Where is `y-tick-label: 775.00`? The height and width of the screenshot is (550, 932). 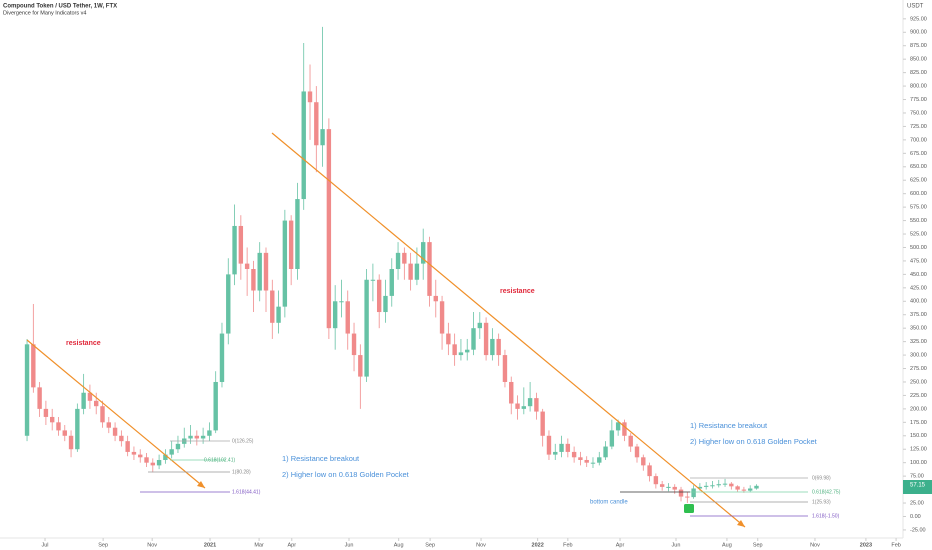
y-tick-label: 775.00 is located at coordinates (918, 100).